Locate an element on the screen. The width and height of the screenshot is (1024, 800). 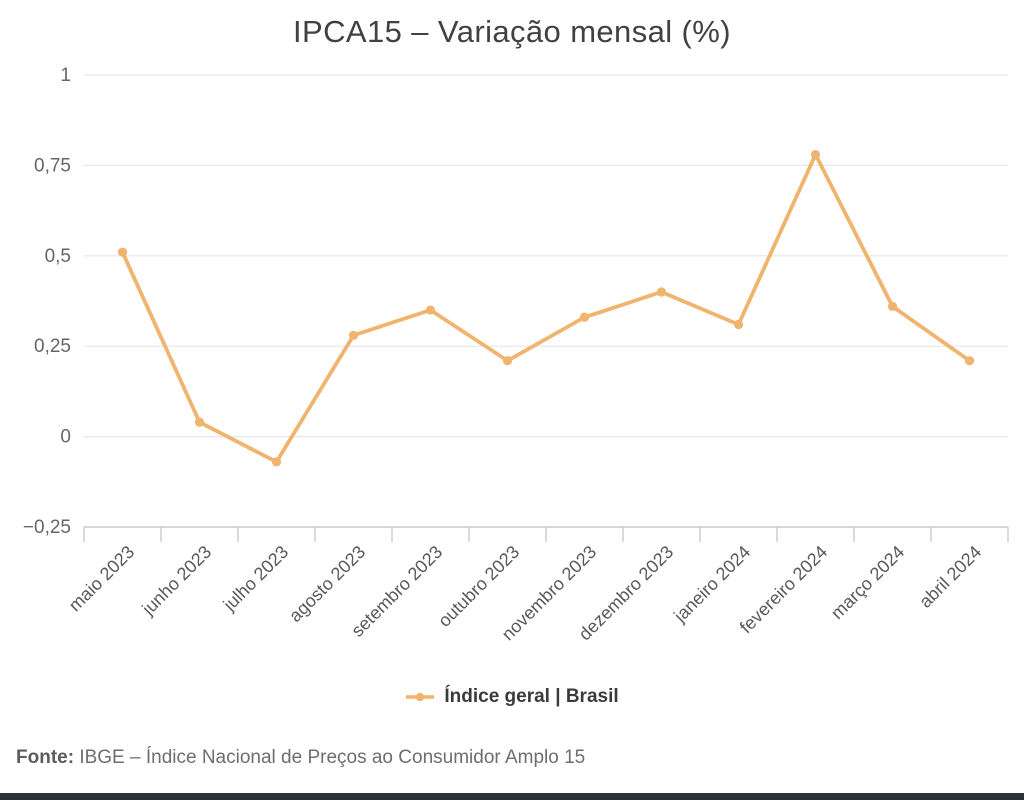
source-prefix: Fonte: is located at coordinates (45, 757).